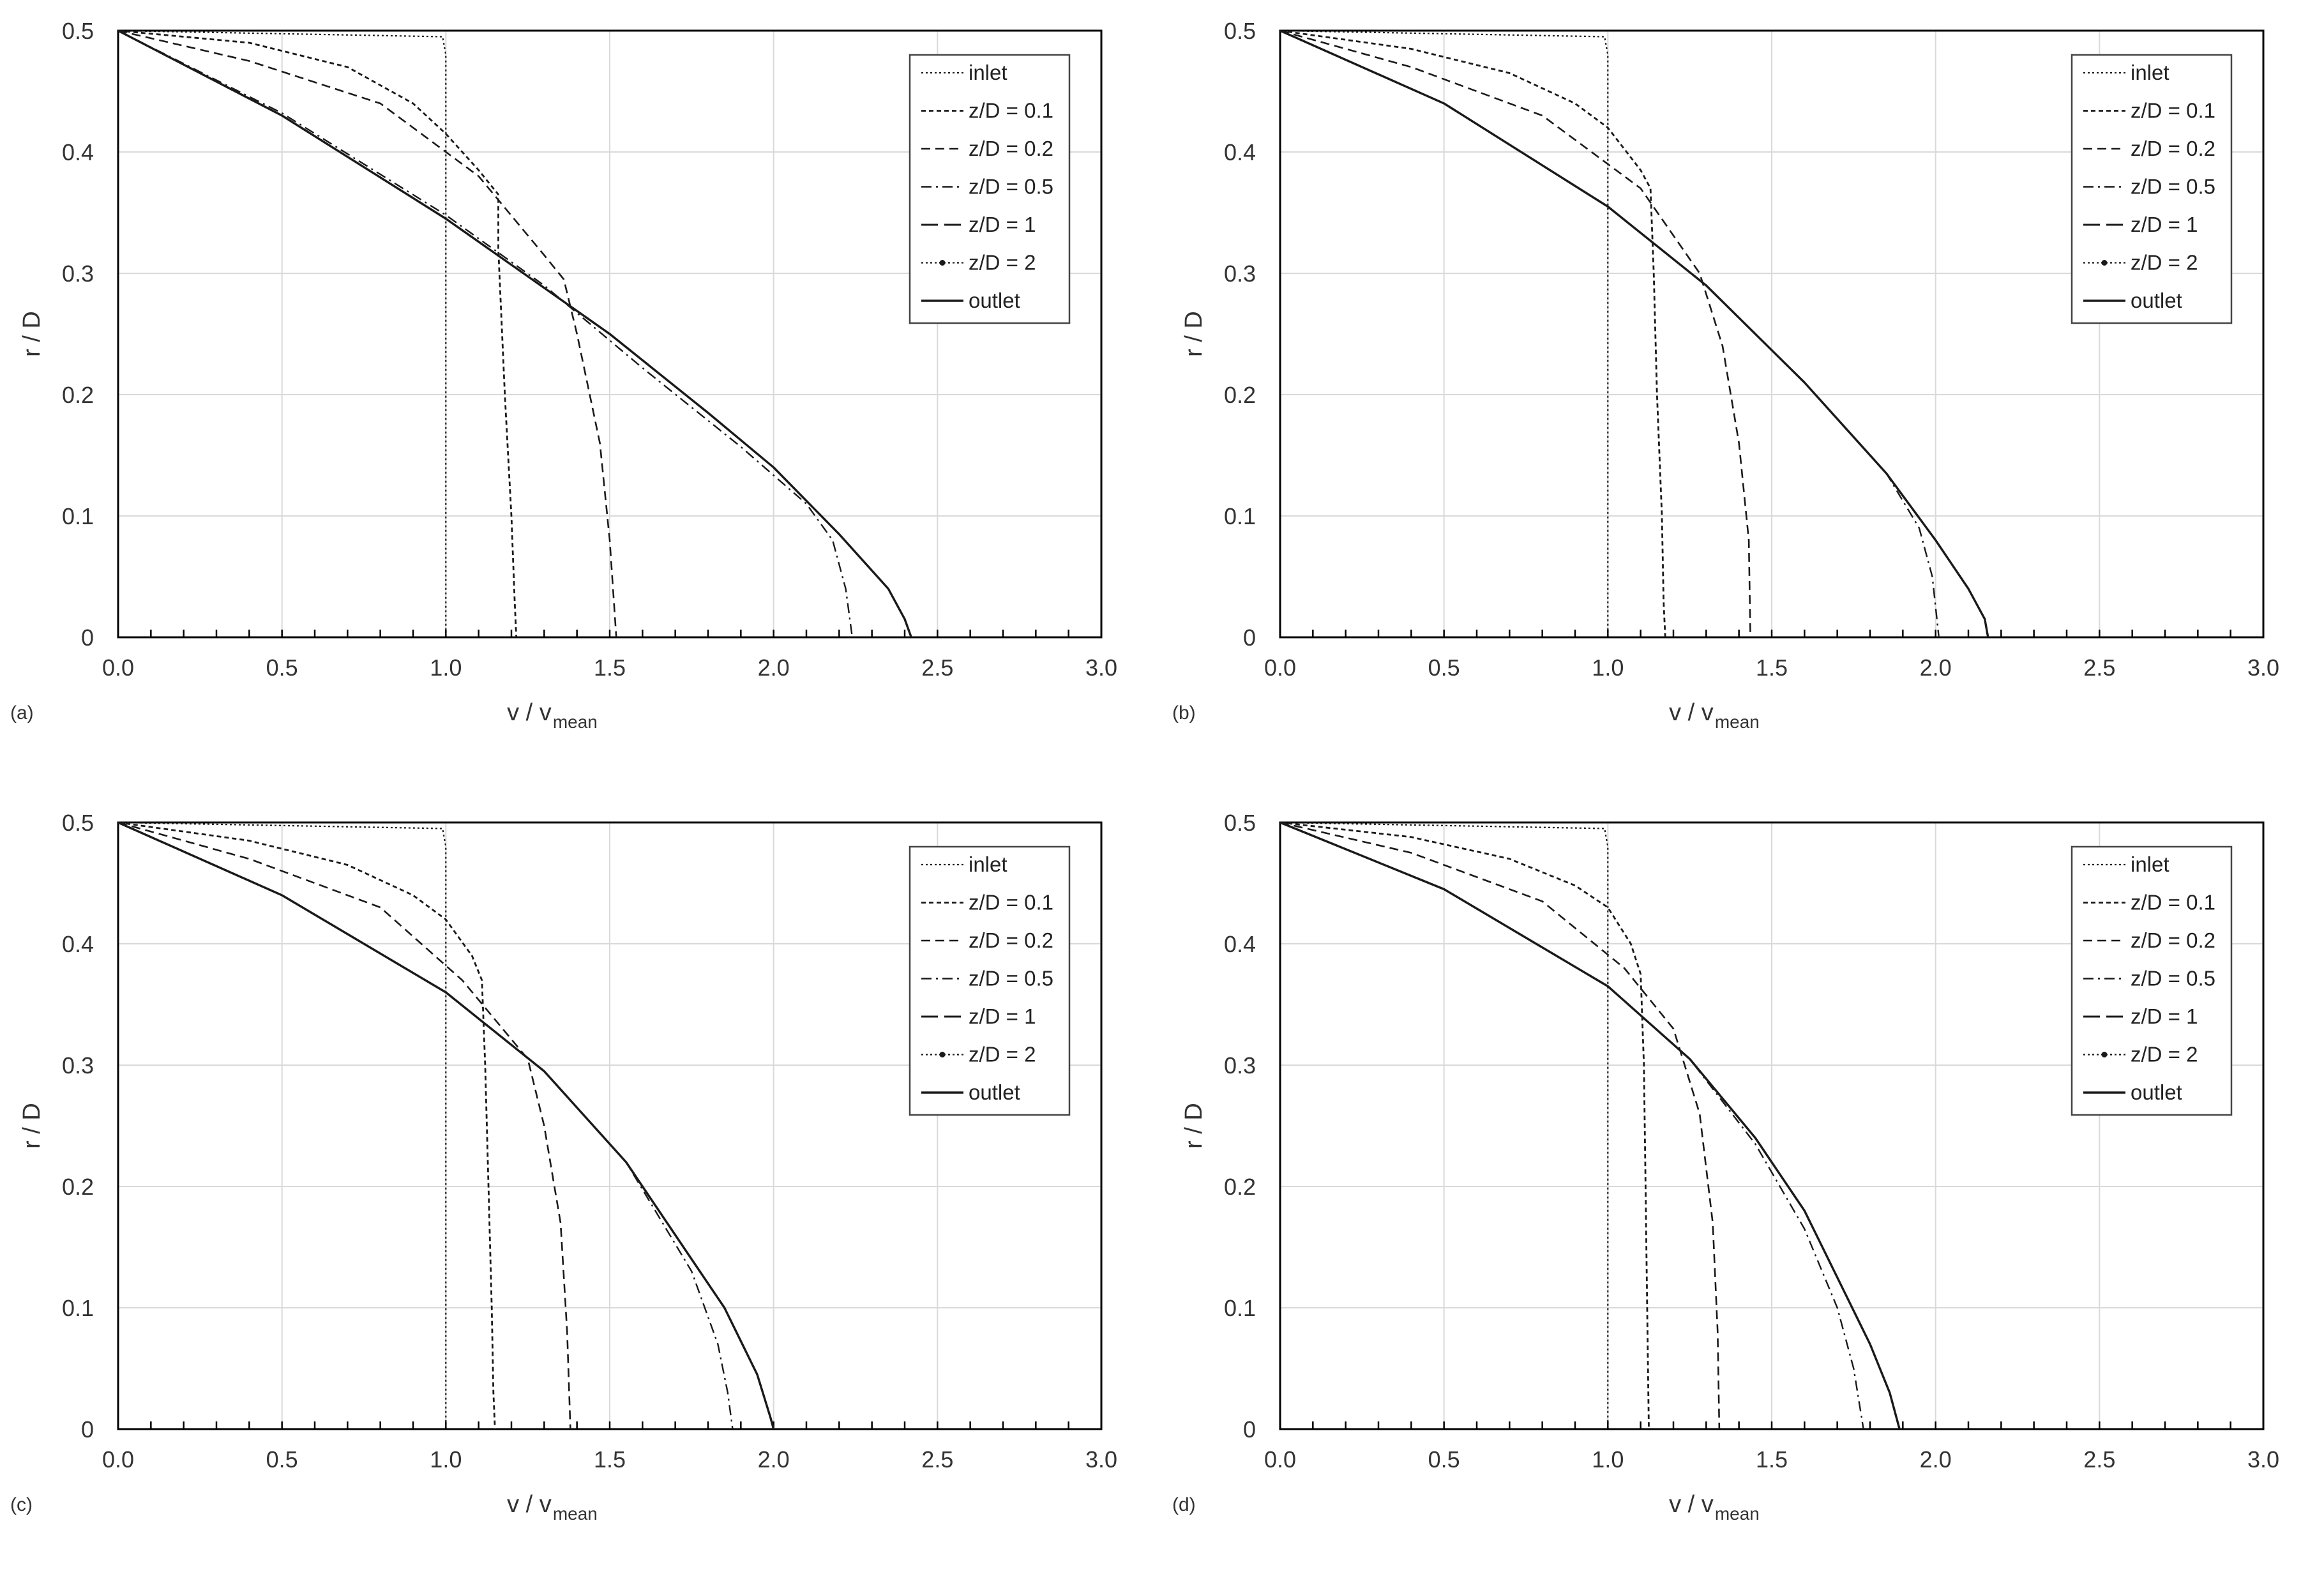 The image size is (2324, 1583). What do you see at coordinates (774, 1460) in the screenshot?
I see `x-tick-label: 2.0` at bounding box center [774, 1460].